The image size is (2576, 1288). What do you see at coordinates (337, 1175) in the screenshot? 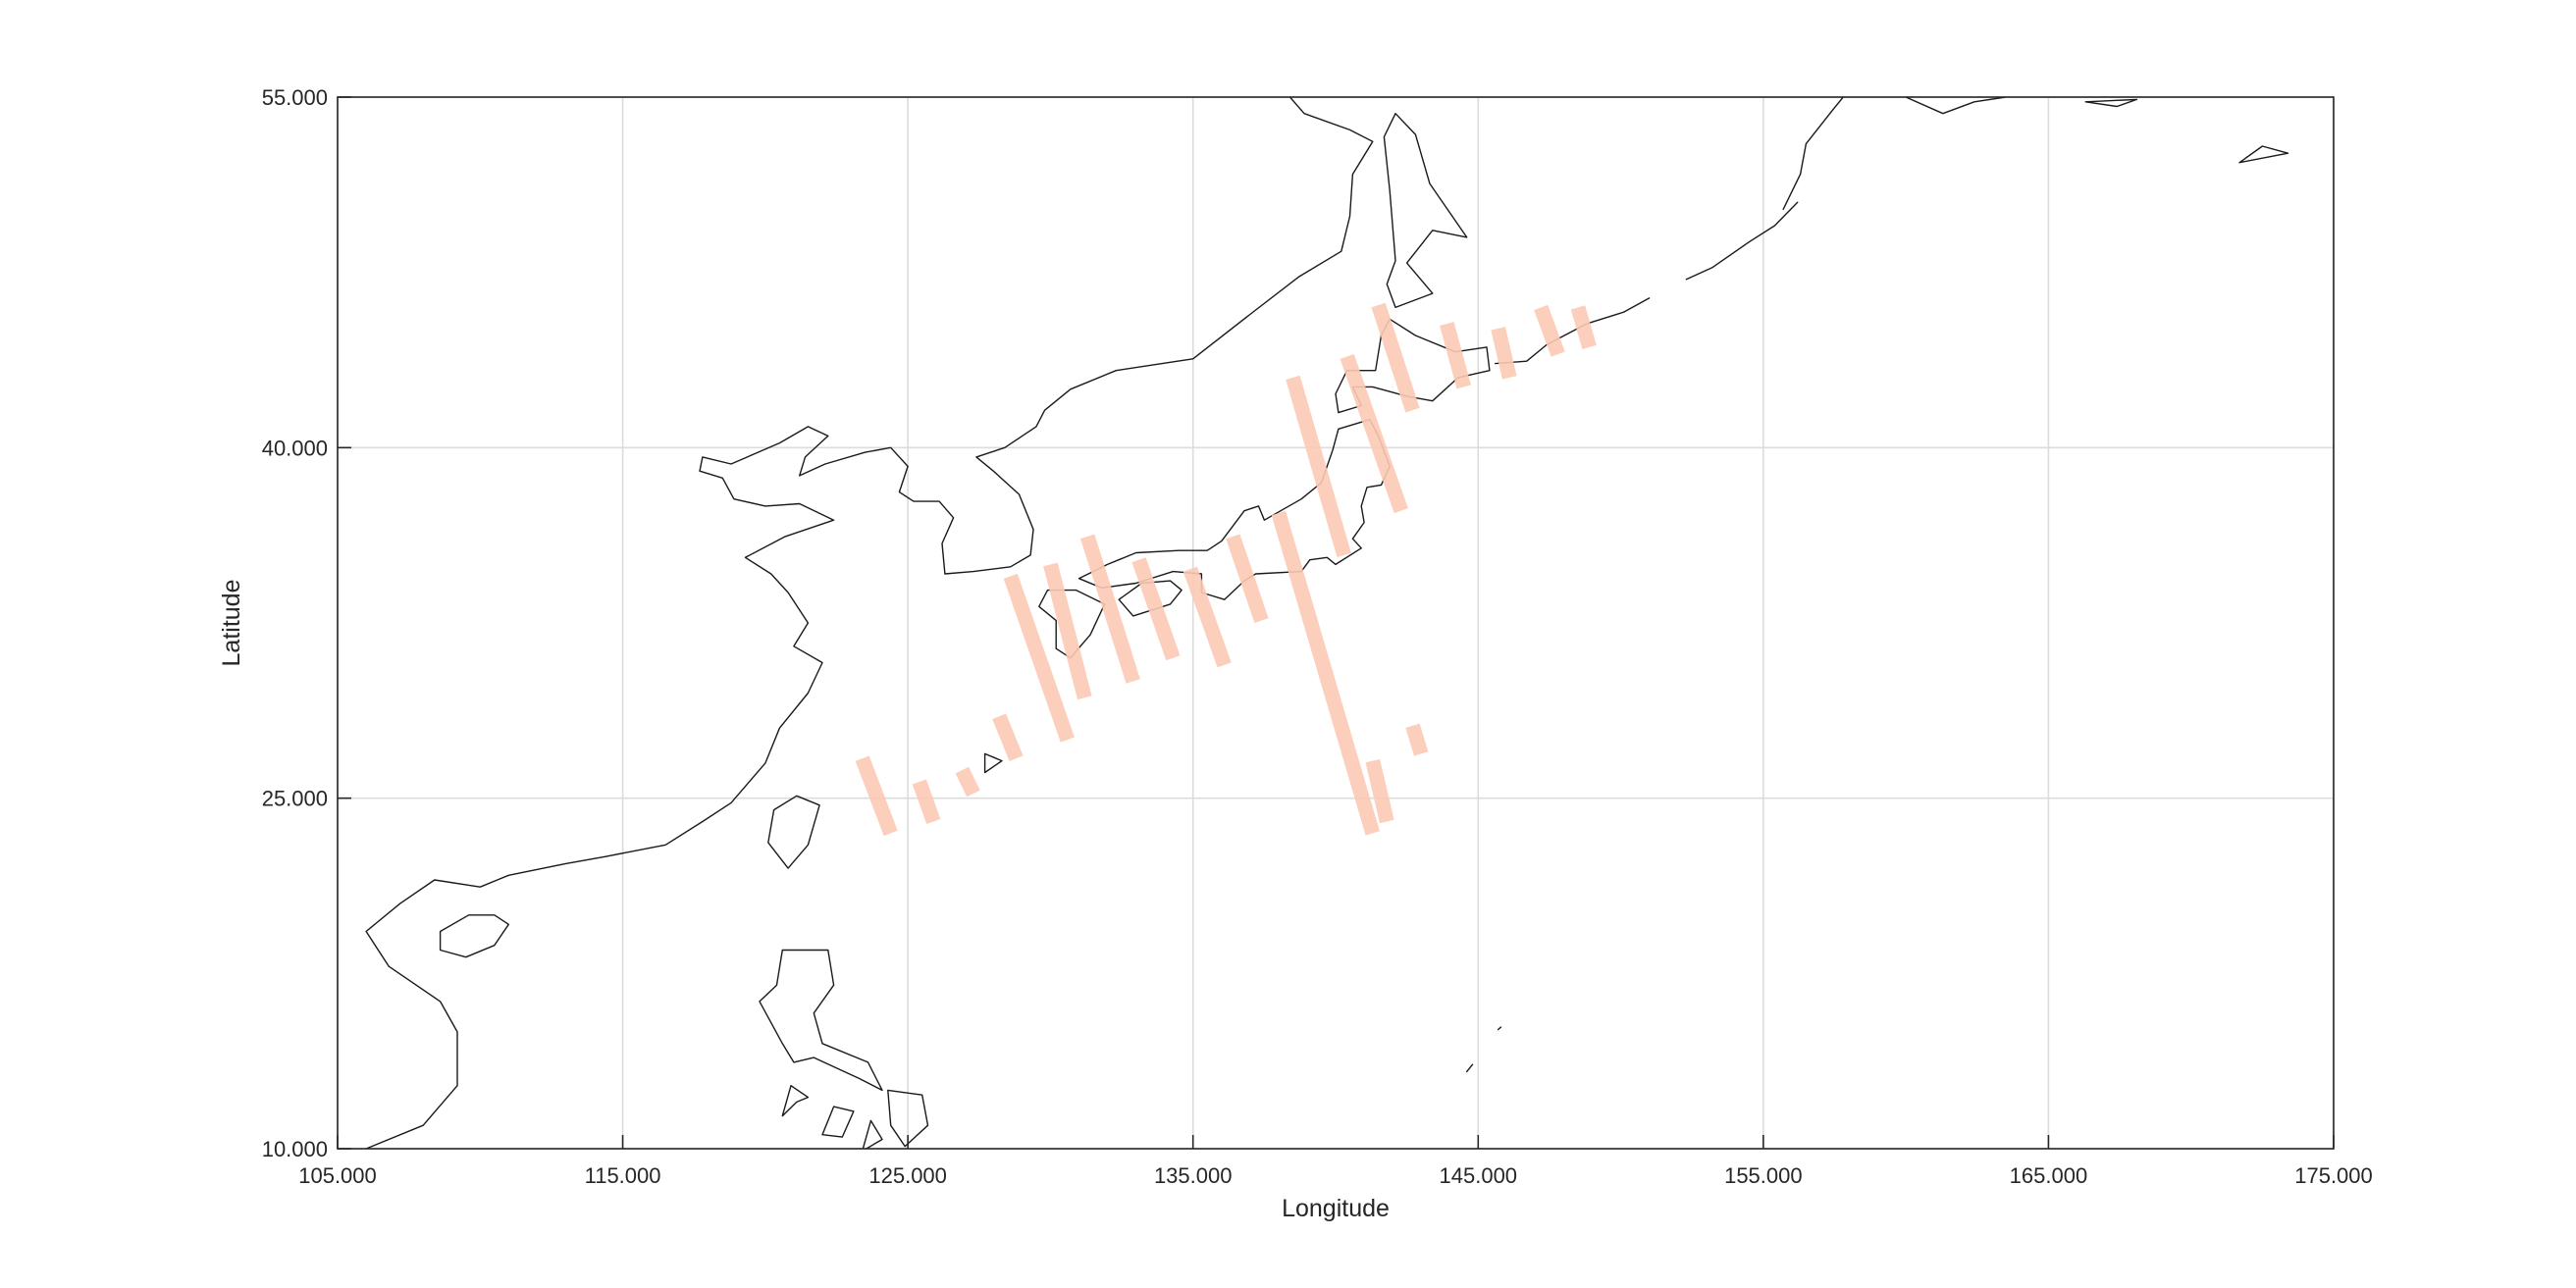
I see `x-tick-label: 105.000` at bounding box center [337, 1175].